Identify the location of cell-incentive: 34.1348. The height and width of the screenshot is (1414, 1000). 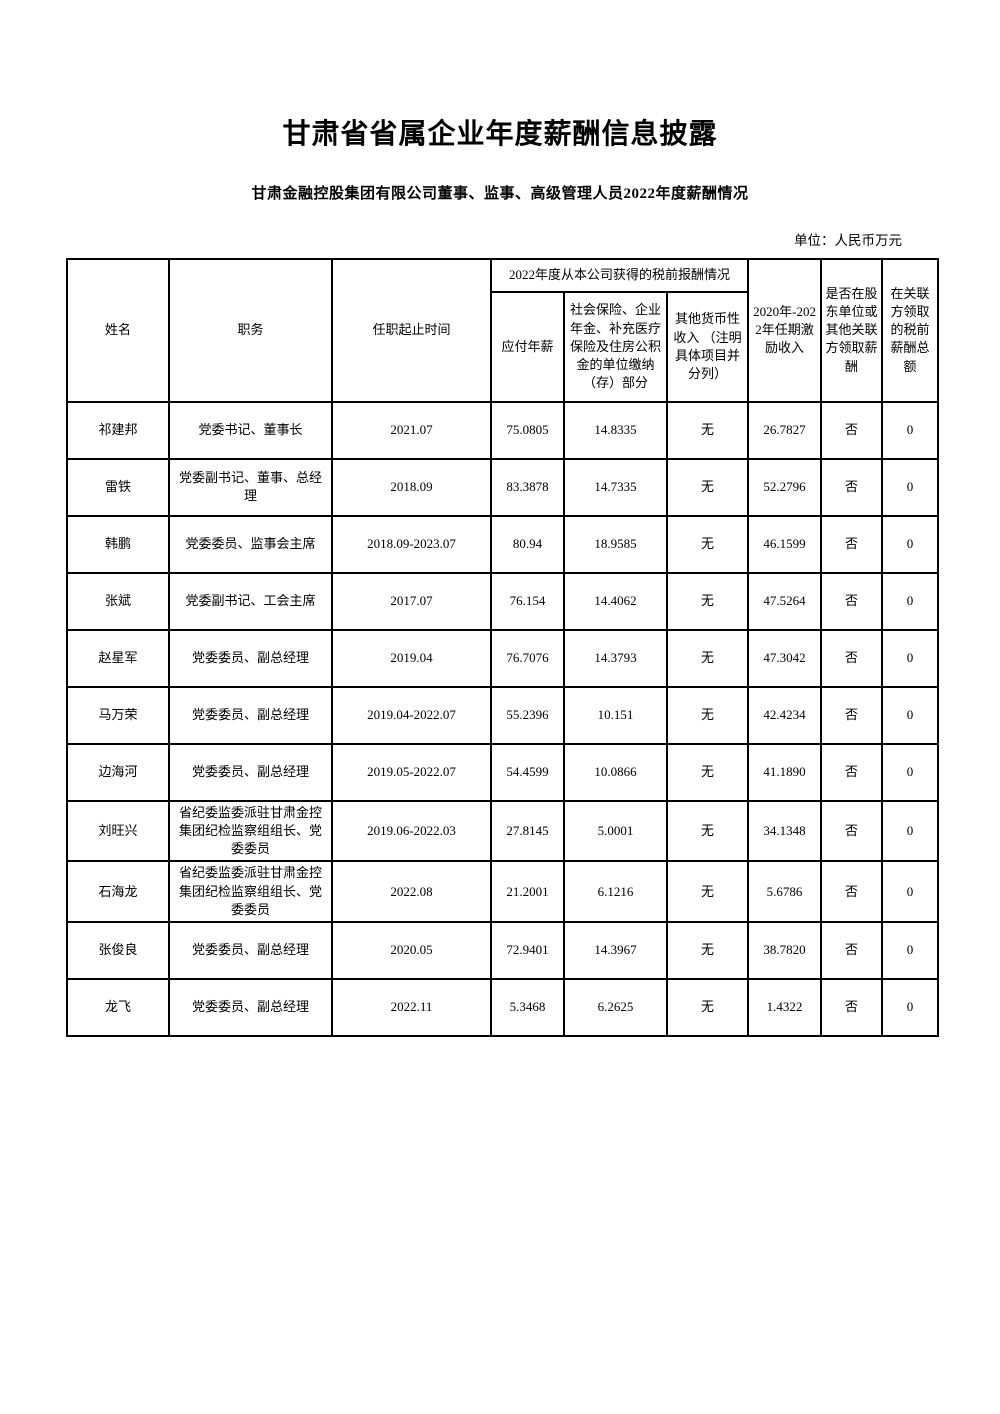
(785, 831).